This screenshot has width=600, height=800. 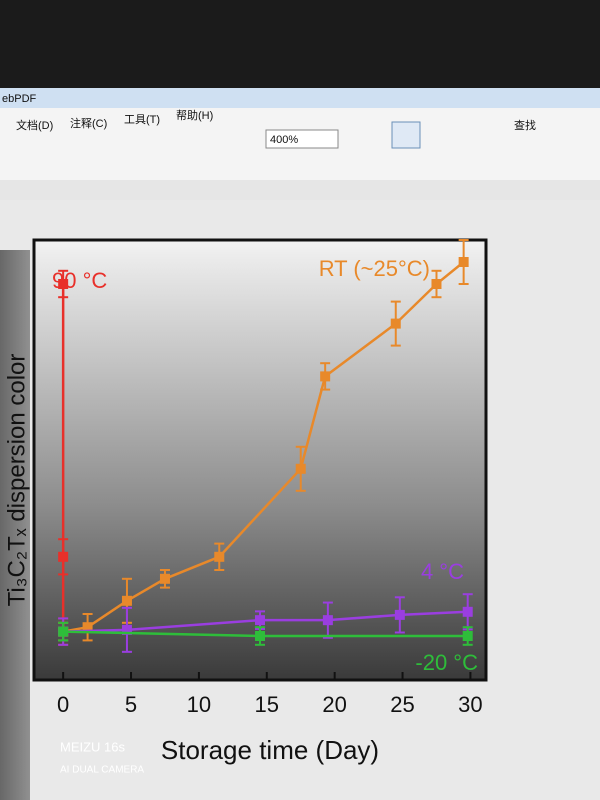 What do you see at coordinates (16, 480) in the screenshot?
I see `y-axis-label: Ti₃C₂Tₓ dispersion color` at bounding box center [16, 480].